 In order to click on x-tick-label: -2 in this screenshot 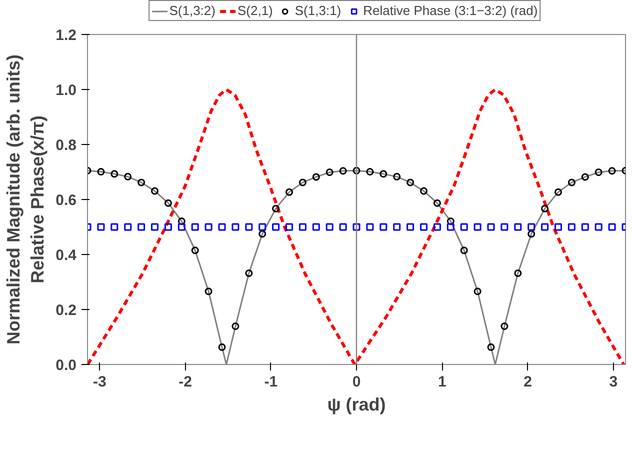, I will do `click(185, 382)`.